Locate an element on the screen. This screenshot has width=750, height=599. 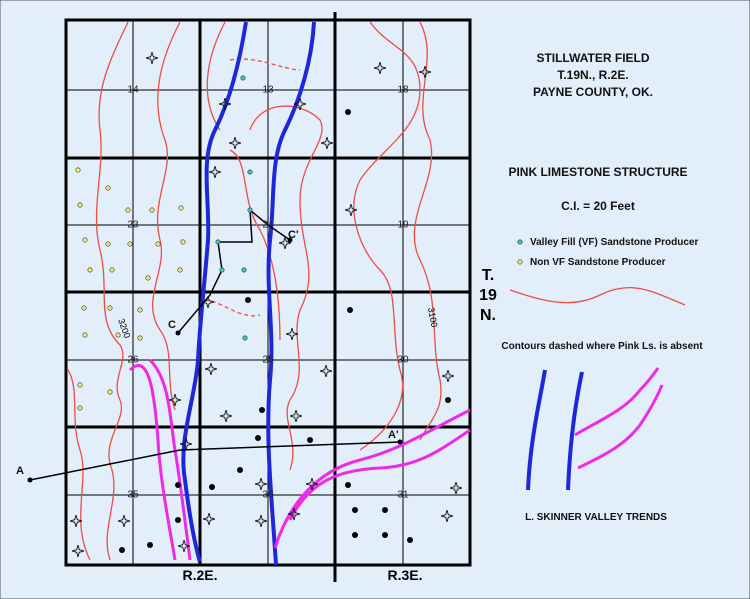
section-number: 26 is located at coordinates (133, 360).